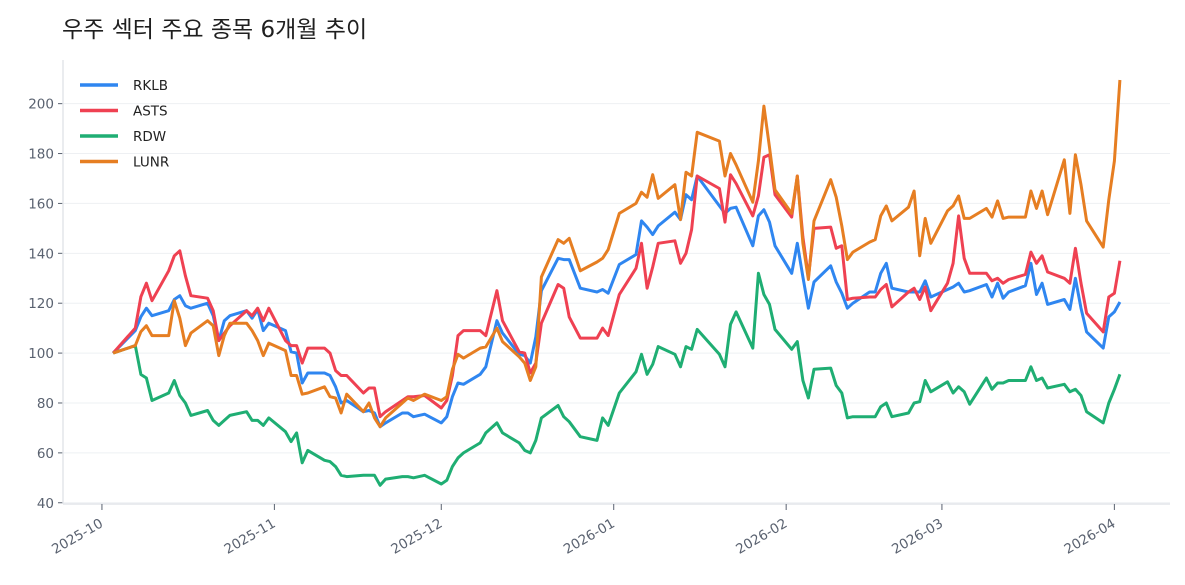 The width and height of the screenshot is (1185, 585). Describe the element at coordinates (761, 537) in the screenshot. I see `x-tick-label: 2026-02` at that location.